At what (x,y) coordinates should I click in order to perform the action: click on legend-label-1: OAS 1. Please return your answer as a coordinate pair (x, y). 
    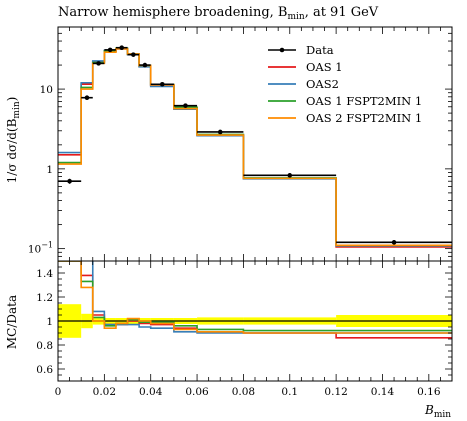
    Looking at the image, I should click on (324, 67).